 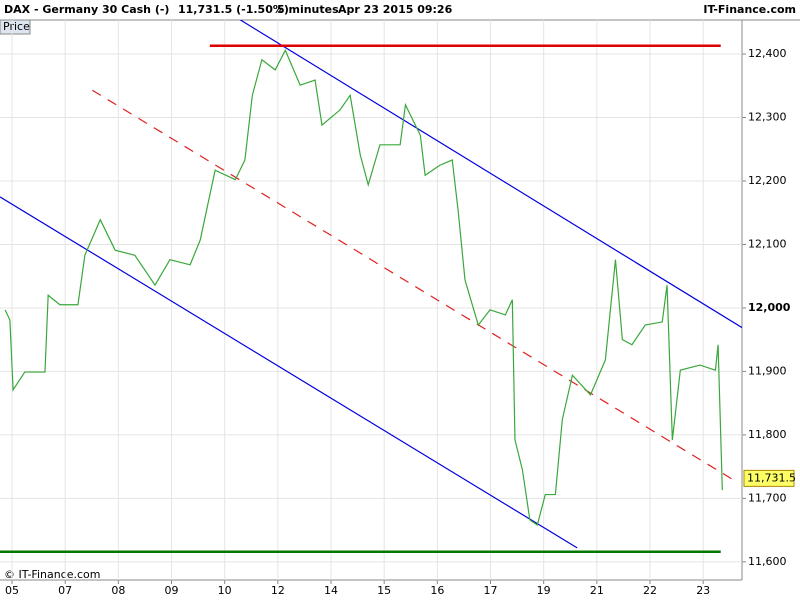 I want to click on x-tick-label: 10, so click(x=225, y=590).